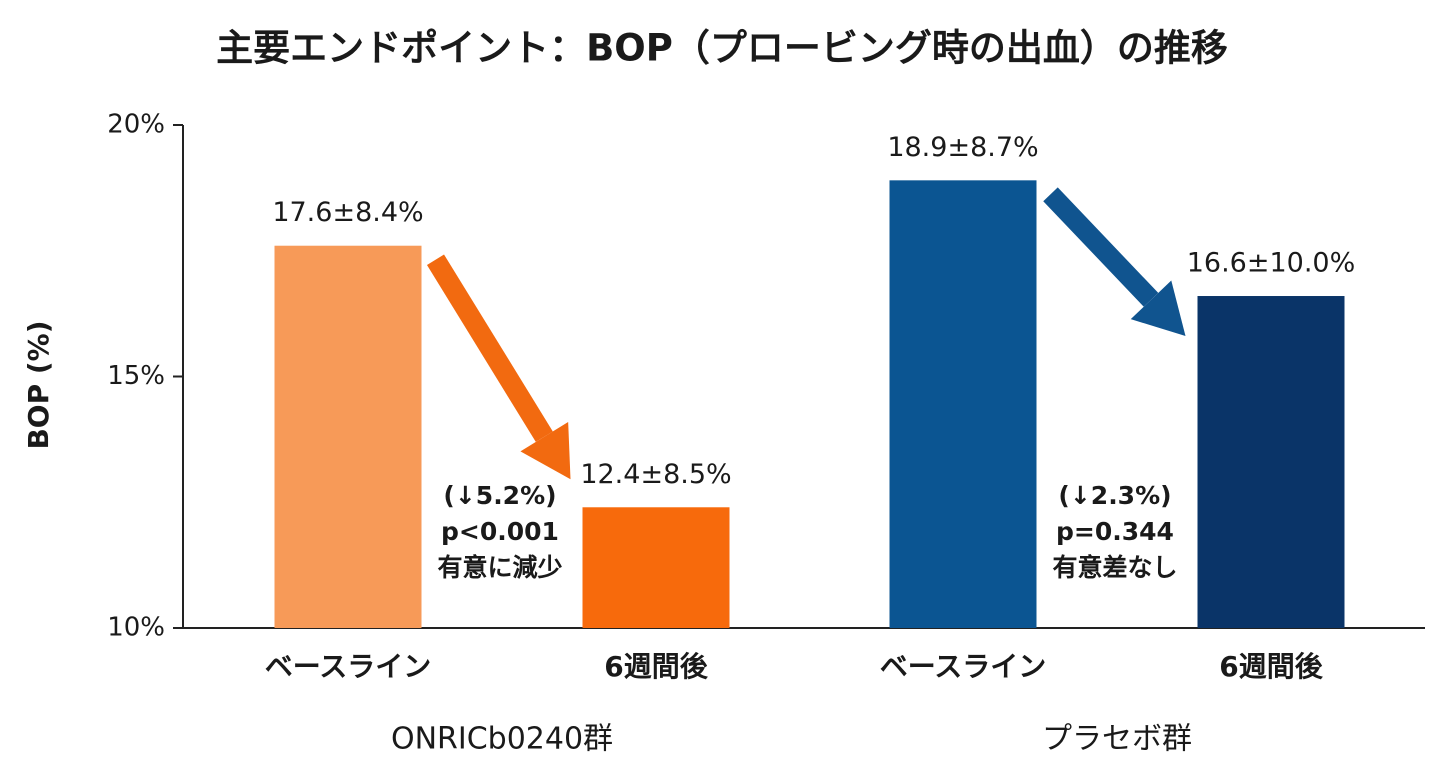  Describe the element at coordinates (499, 567) in the screenshot. I see `annotation: 有意に減少` at that location.